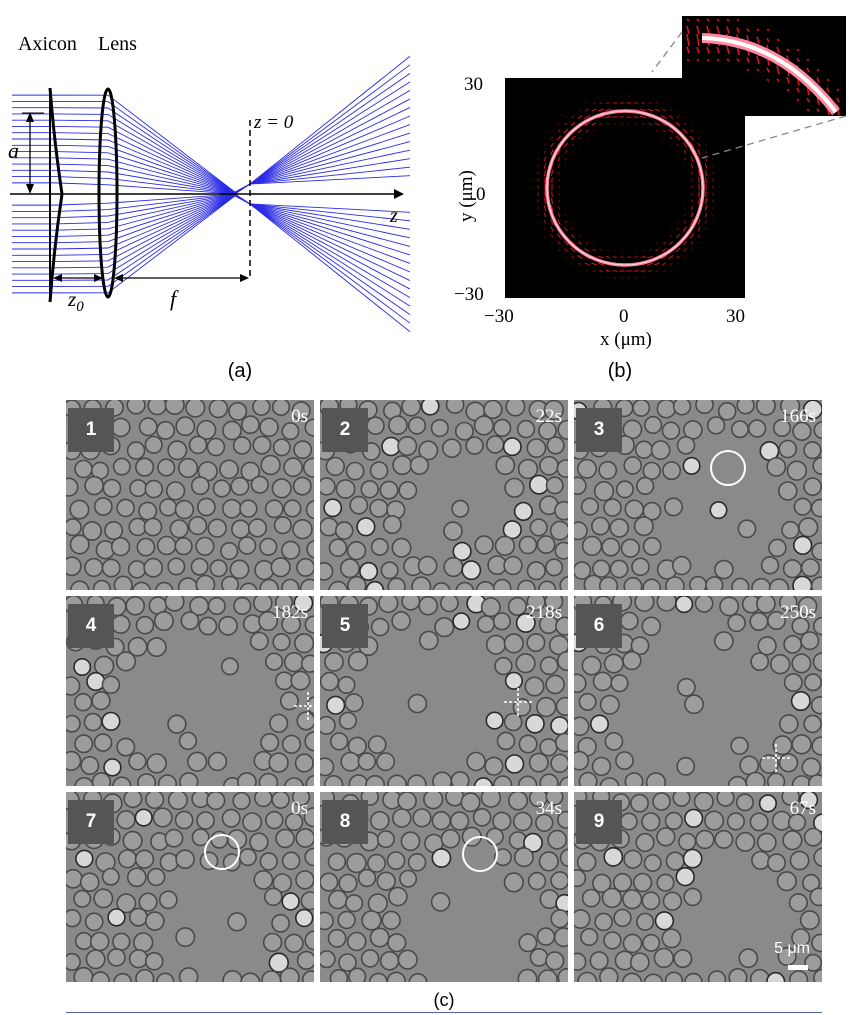 The width and height of the screenshot is (849, 1015). I want to click on axis-arrowhead-icon, so click(399, 194).